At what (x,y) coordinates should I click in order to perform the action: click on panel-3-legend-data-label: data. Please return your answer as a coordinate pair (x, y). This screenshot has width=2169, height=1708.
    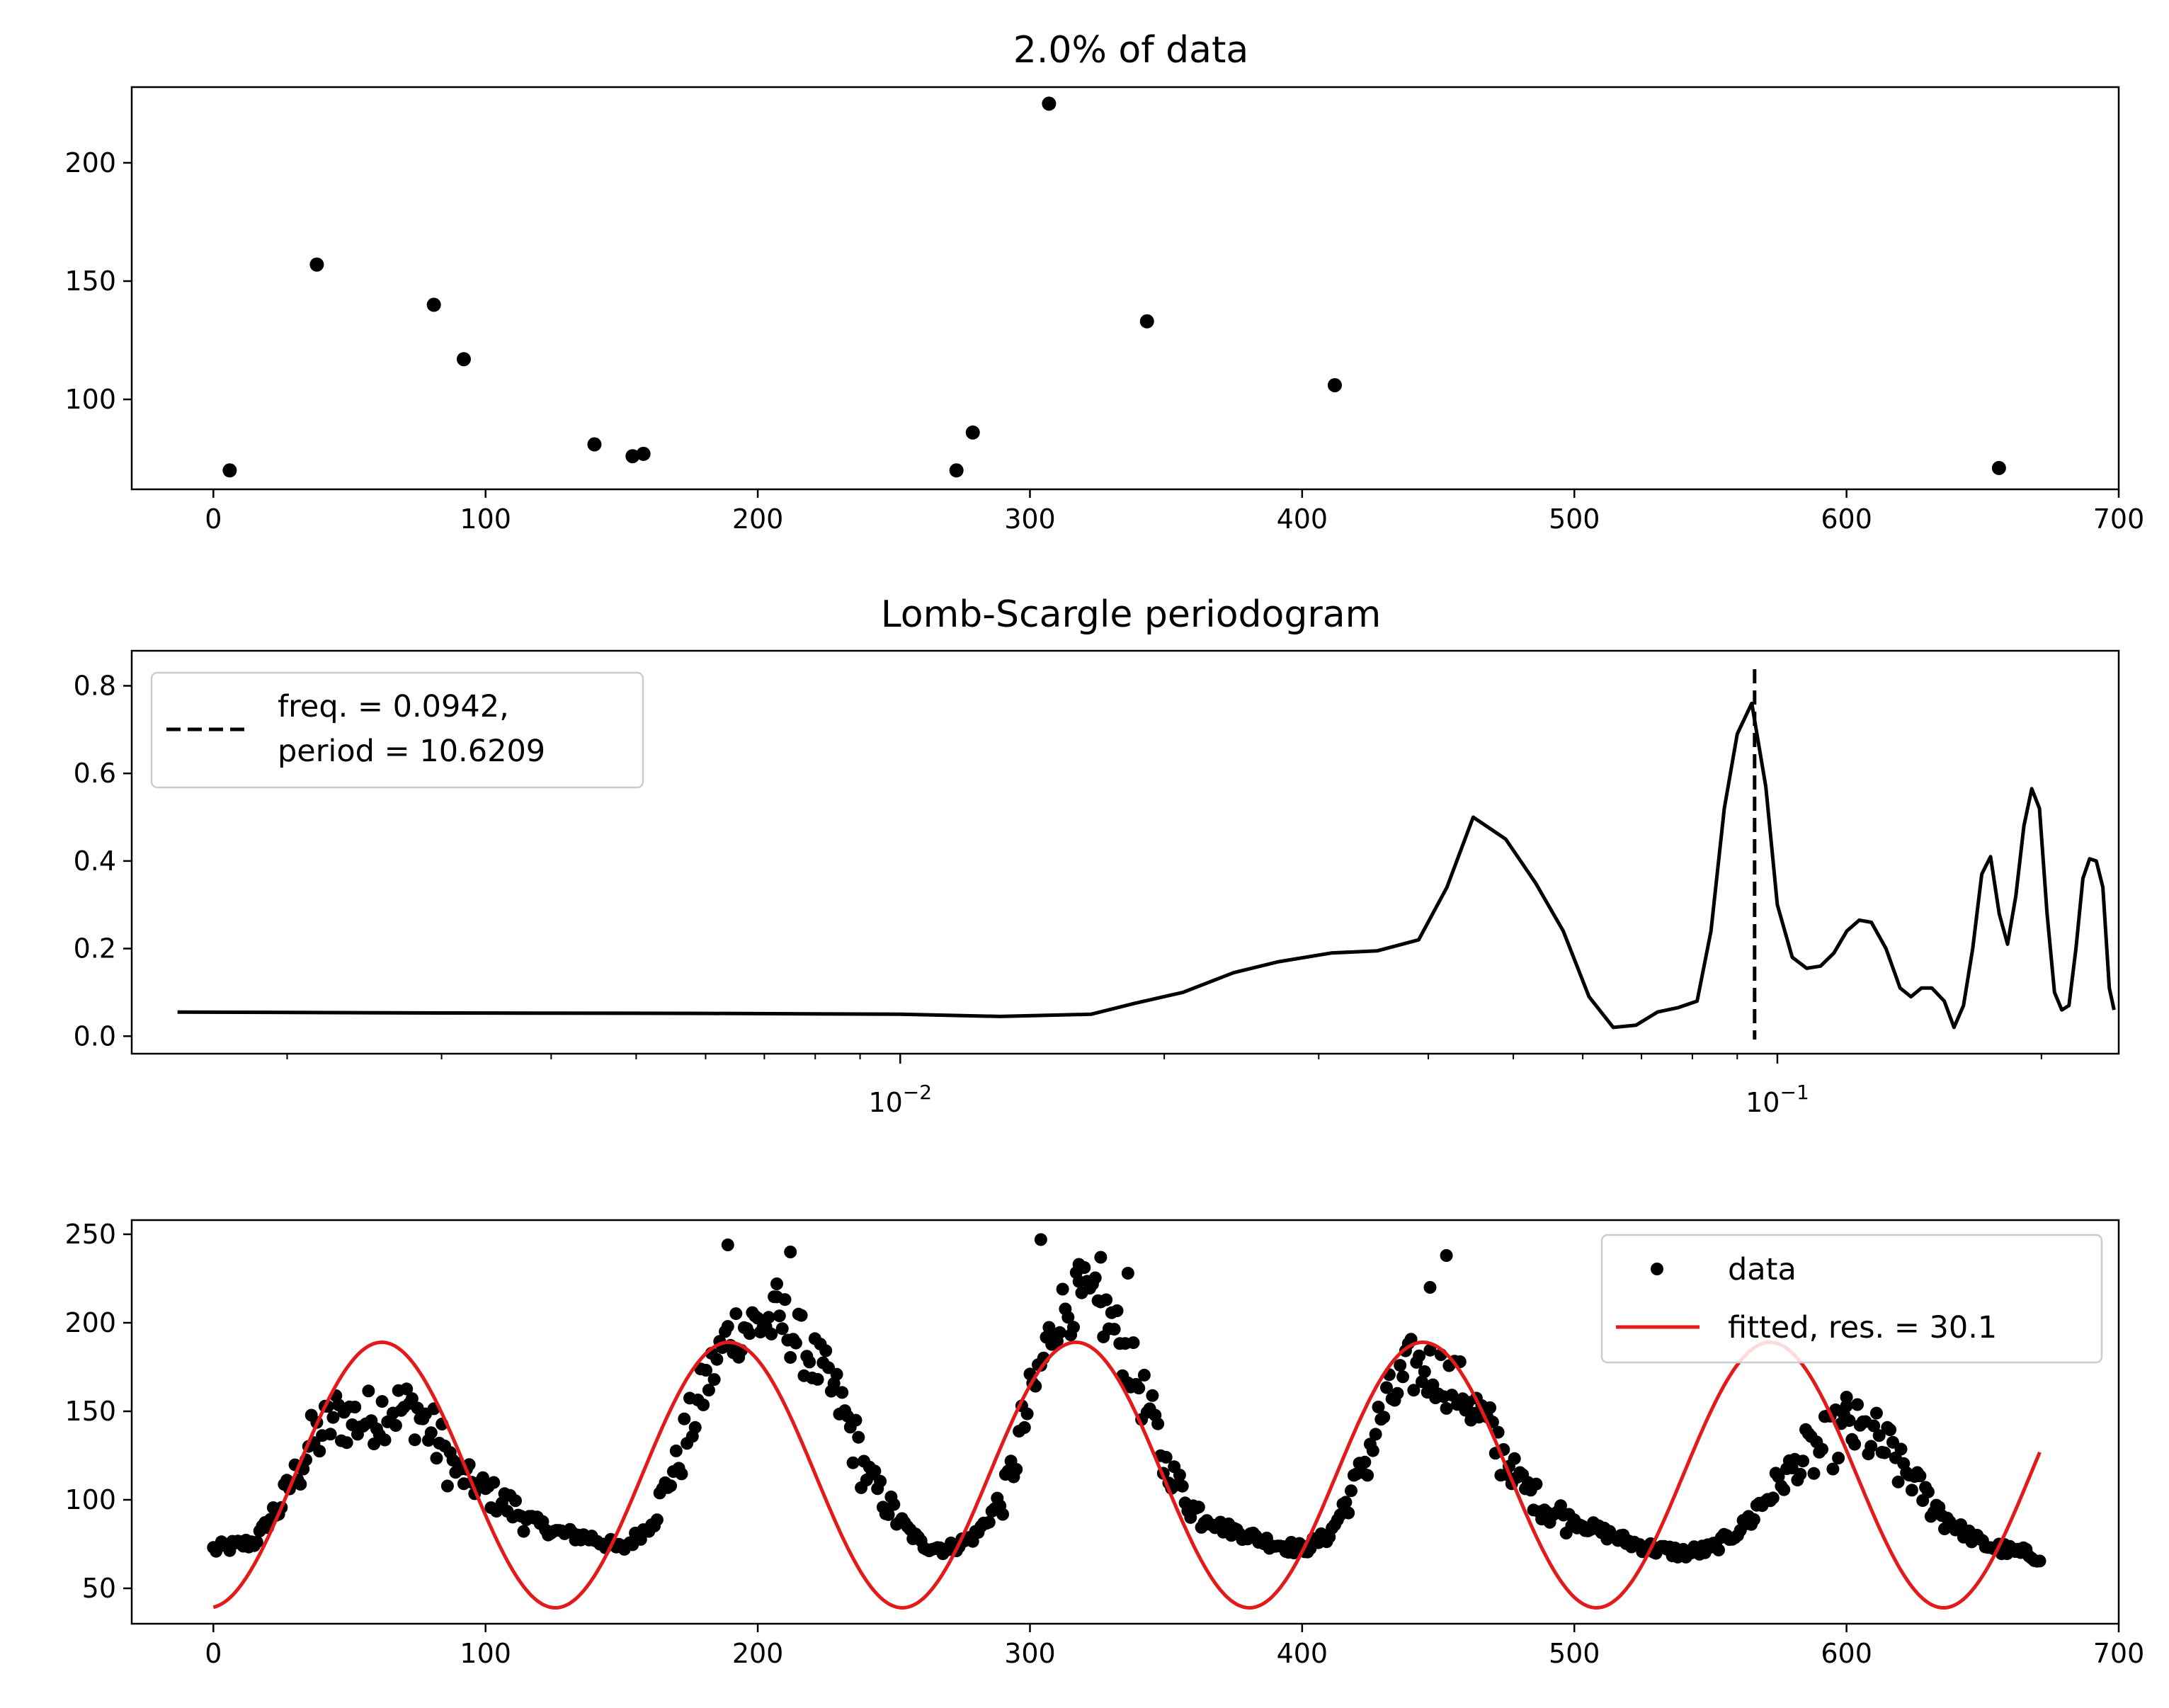
    Looking at the image, I should click on (1763, 1269).